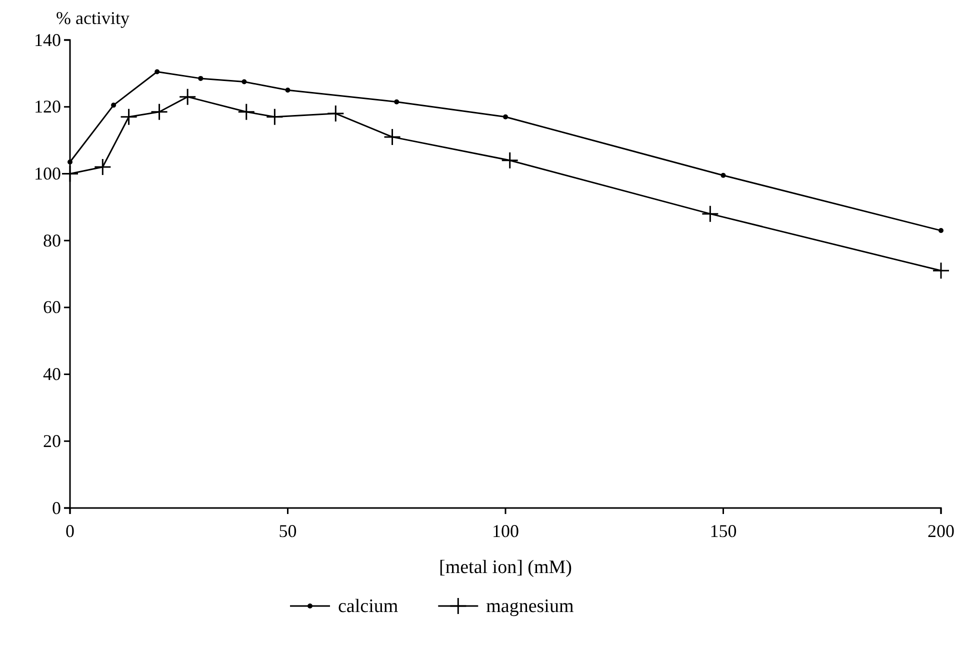 This screenshot has width=968, height=658. I want to click on x-tick-label: 50, so click(287, 530).